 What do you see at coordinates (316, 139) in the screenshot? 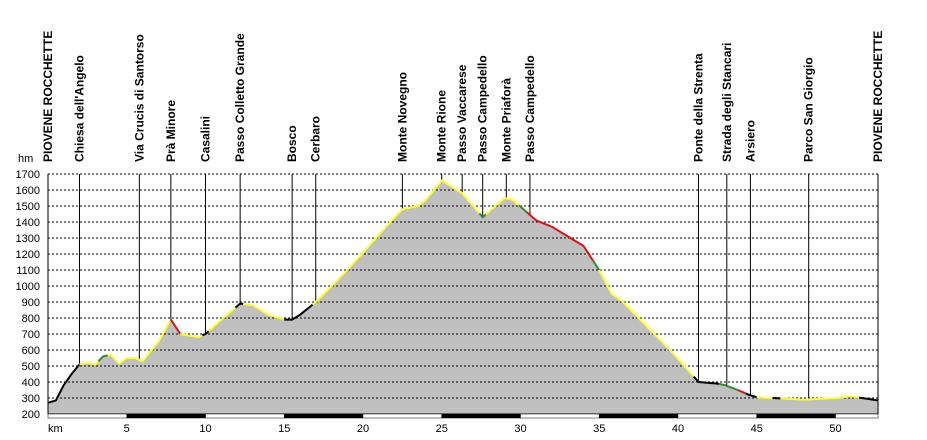
I see `waypoint-label-7: Cerbaro` at bounding box center [316, 139].